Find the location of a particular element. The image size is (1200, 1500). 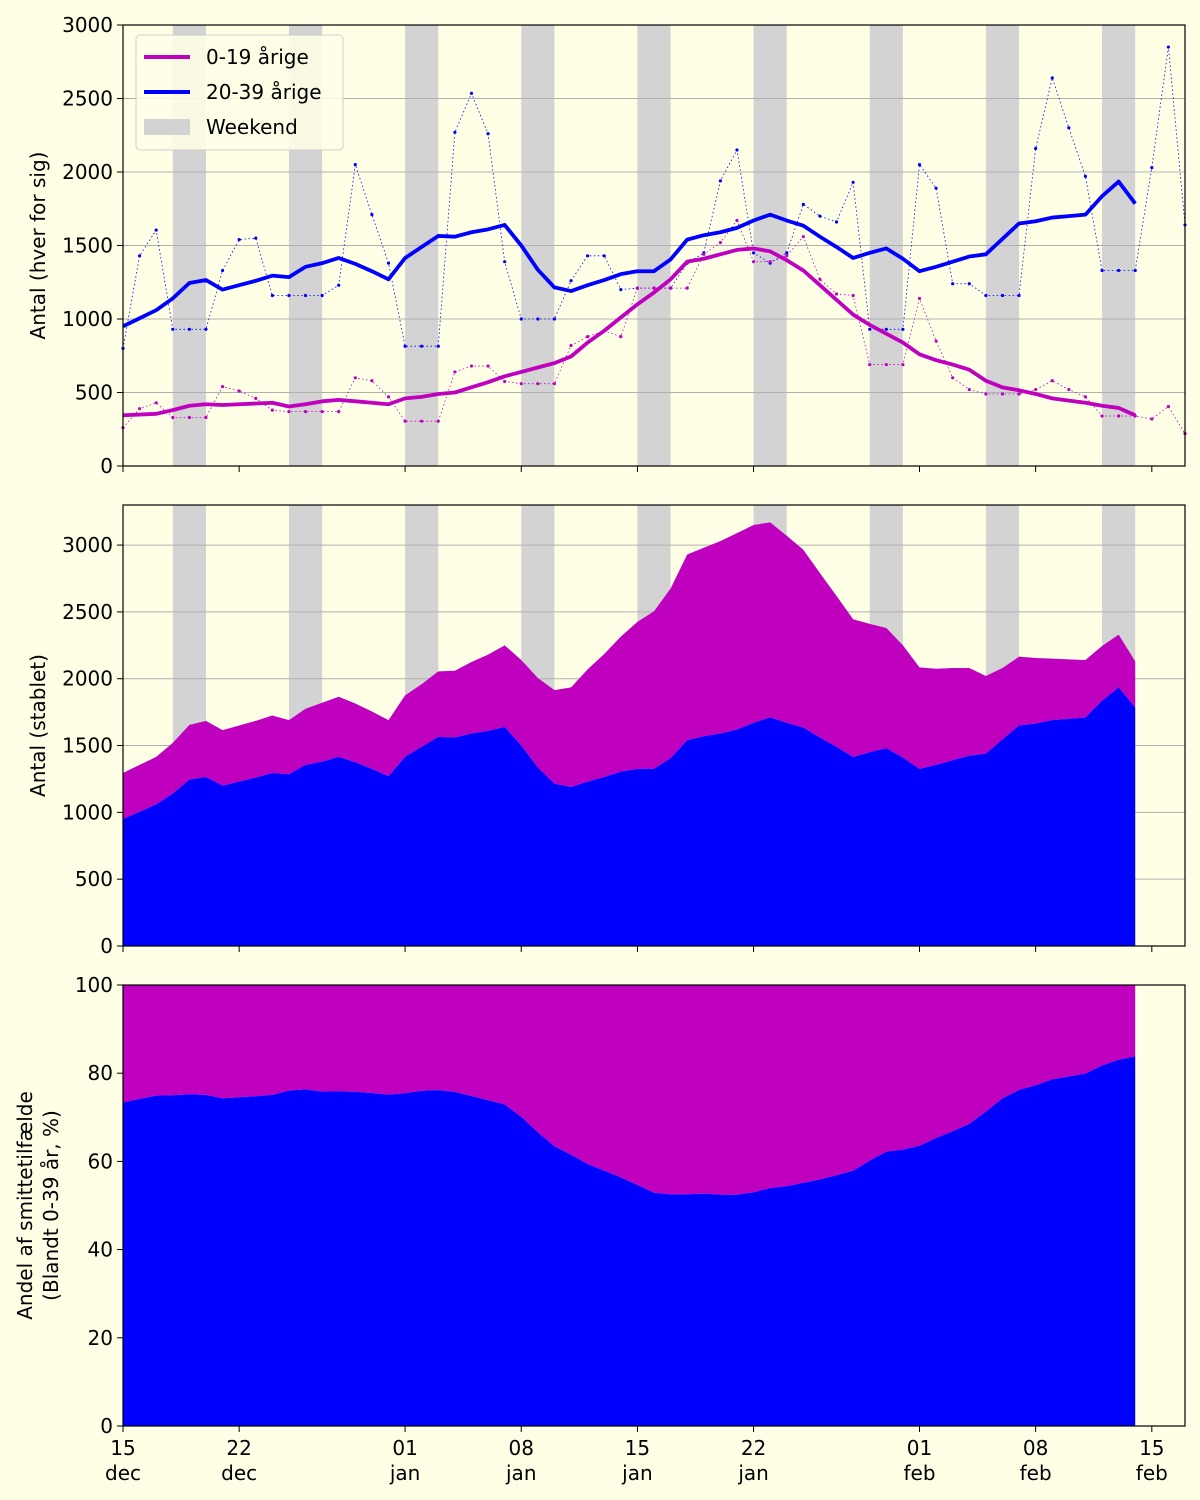

daily-line is located at coordinates (654, 326).